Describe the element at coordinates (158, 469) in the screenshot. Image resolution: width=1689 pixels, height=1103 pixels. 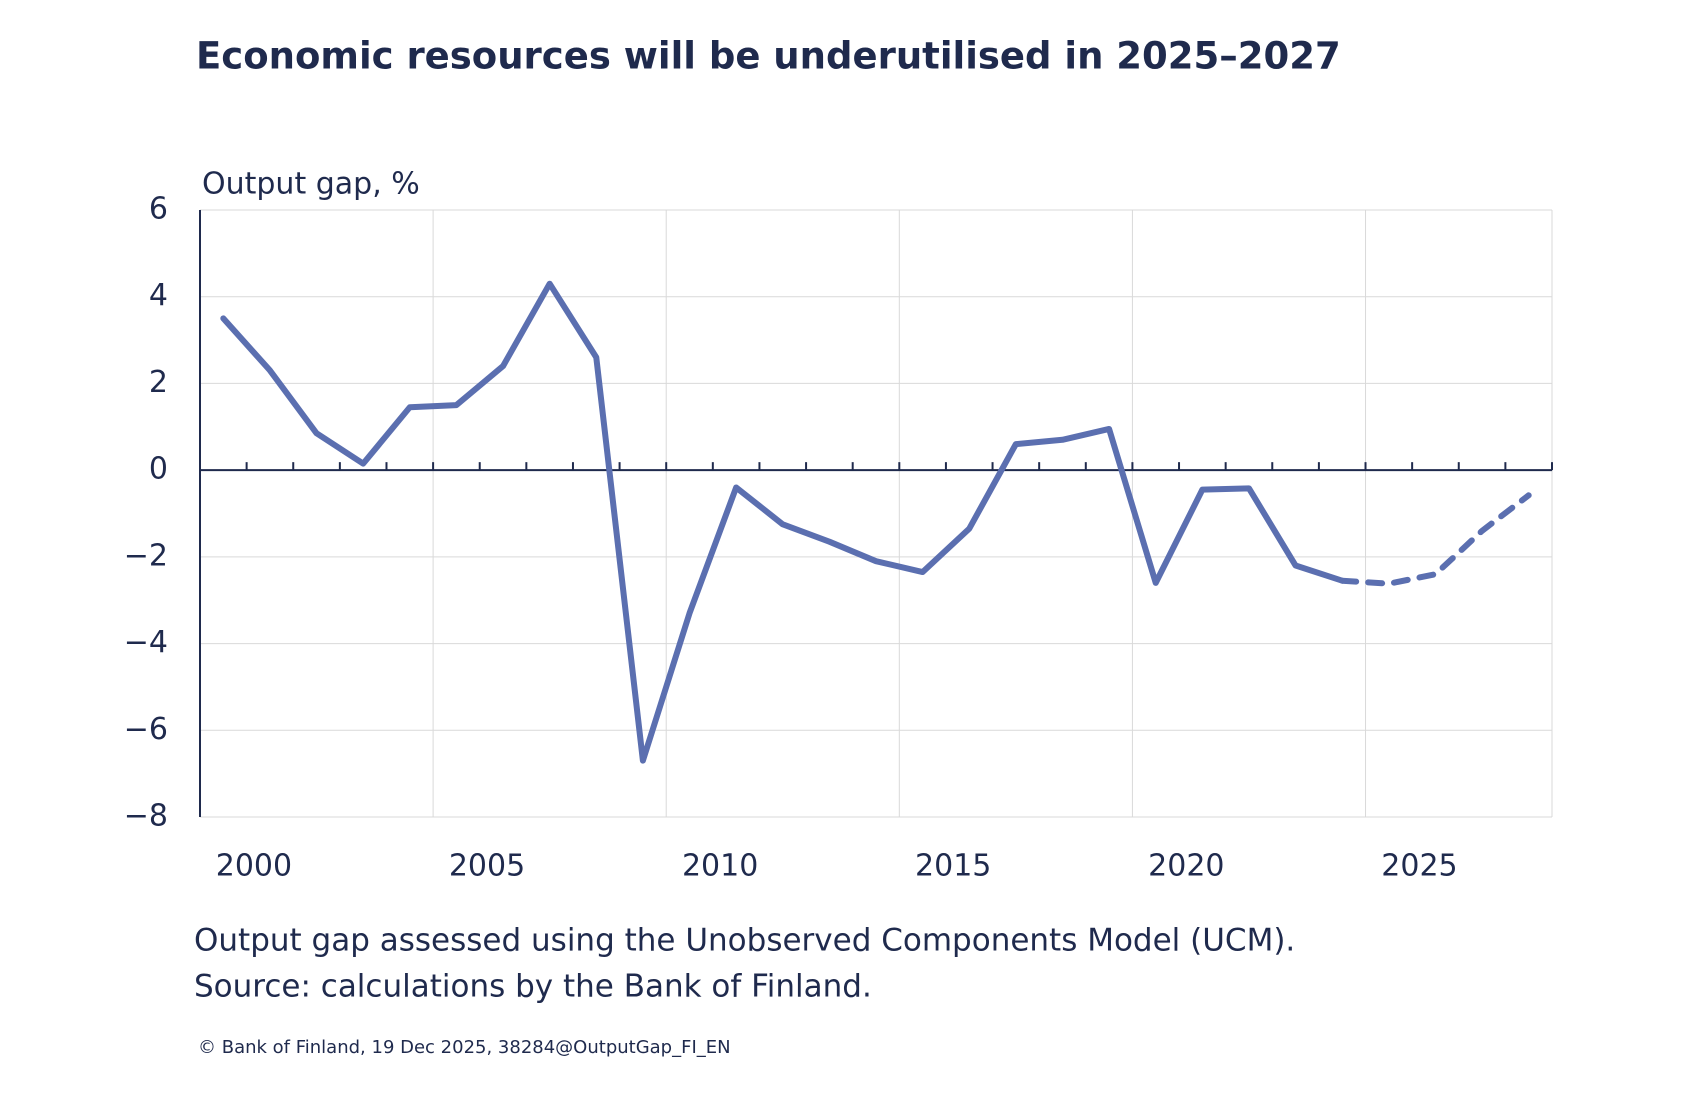
I see `y-tick-label: 0` at that location.